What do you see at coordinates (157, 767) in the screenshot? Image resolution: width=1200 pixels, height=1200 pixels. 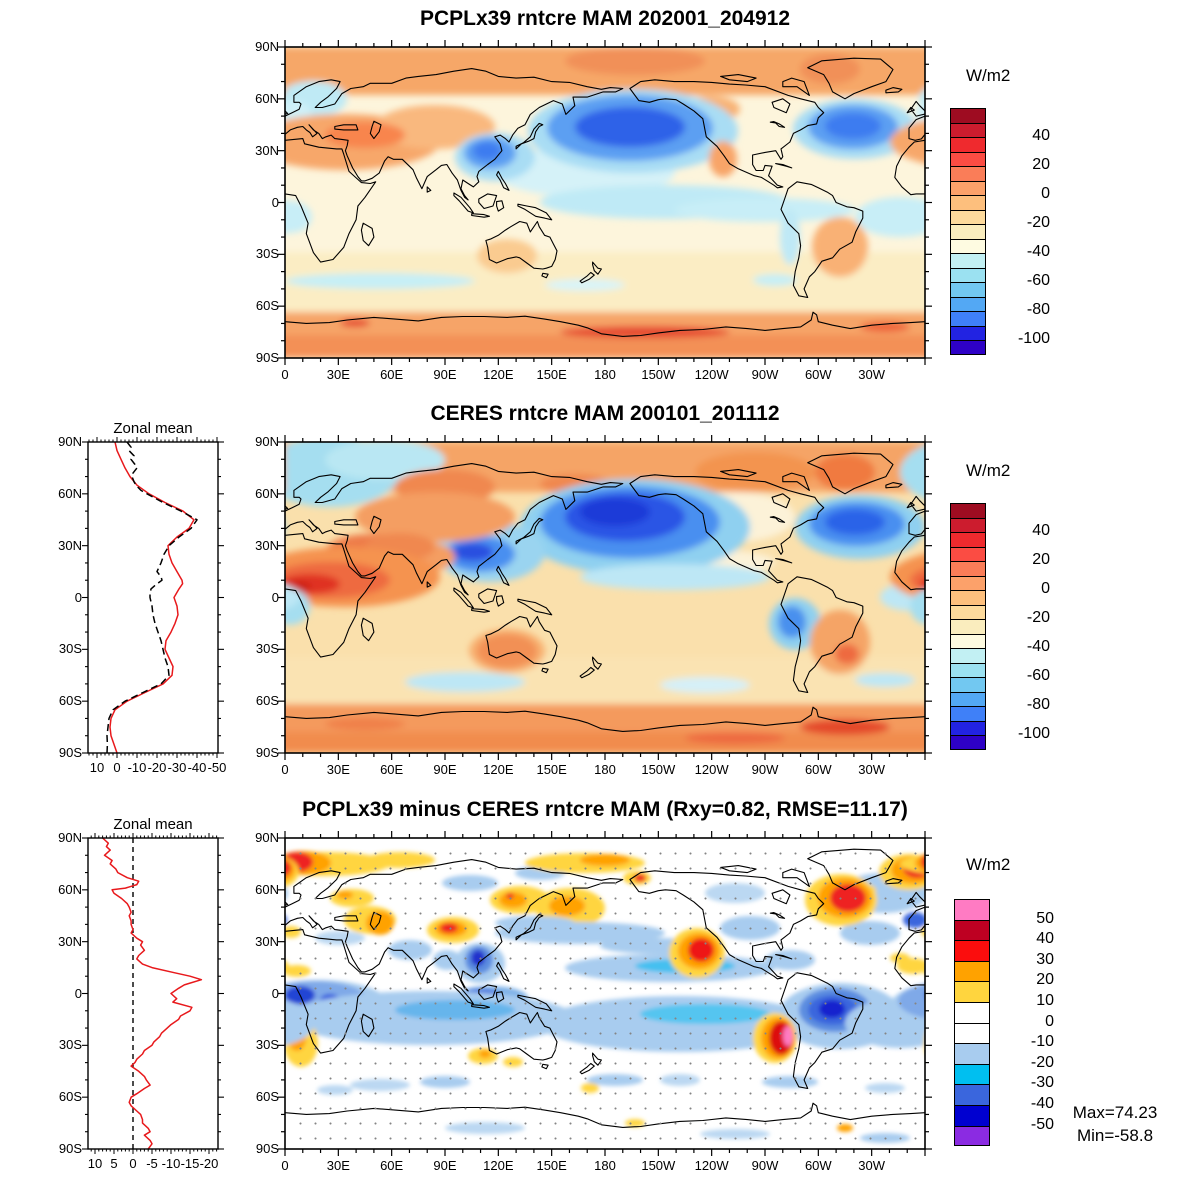 I see `zonal-x-tick-label: -20` at bounding box center [157, 767].